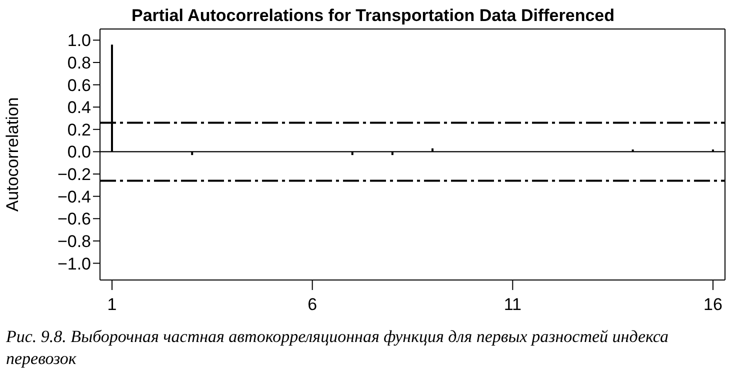  I want to click on x-tick-label: 11, so click(513, 304).